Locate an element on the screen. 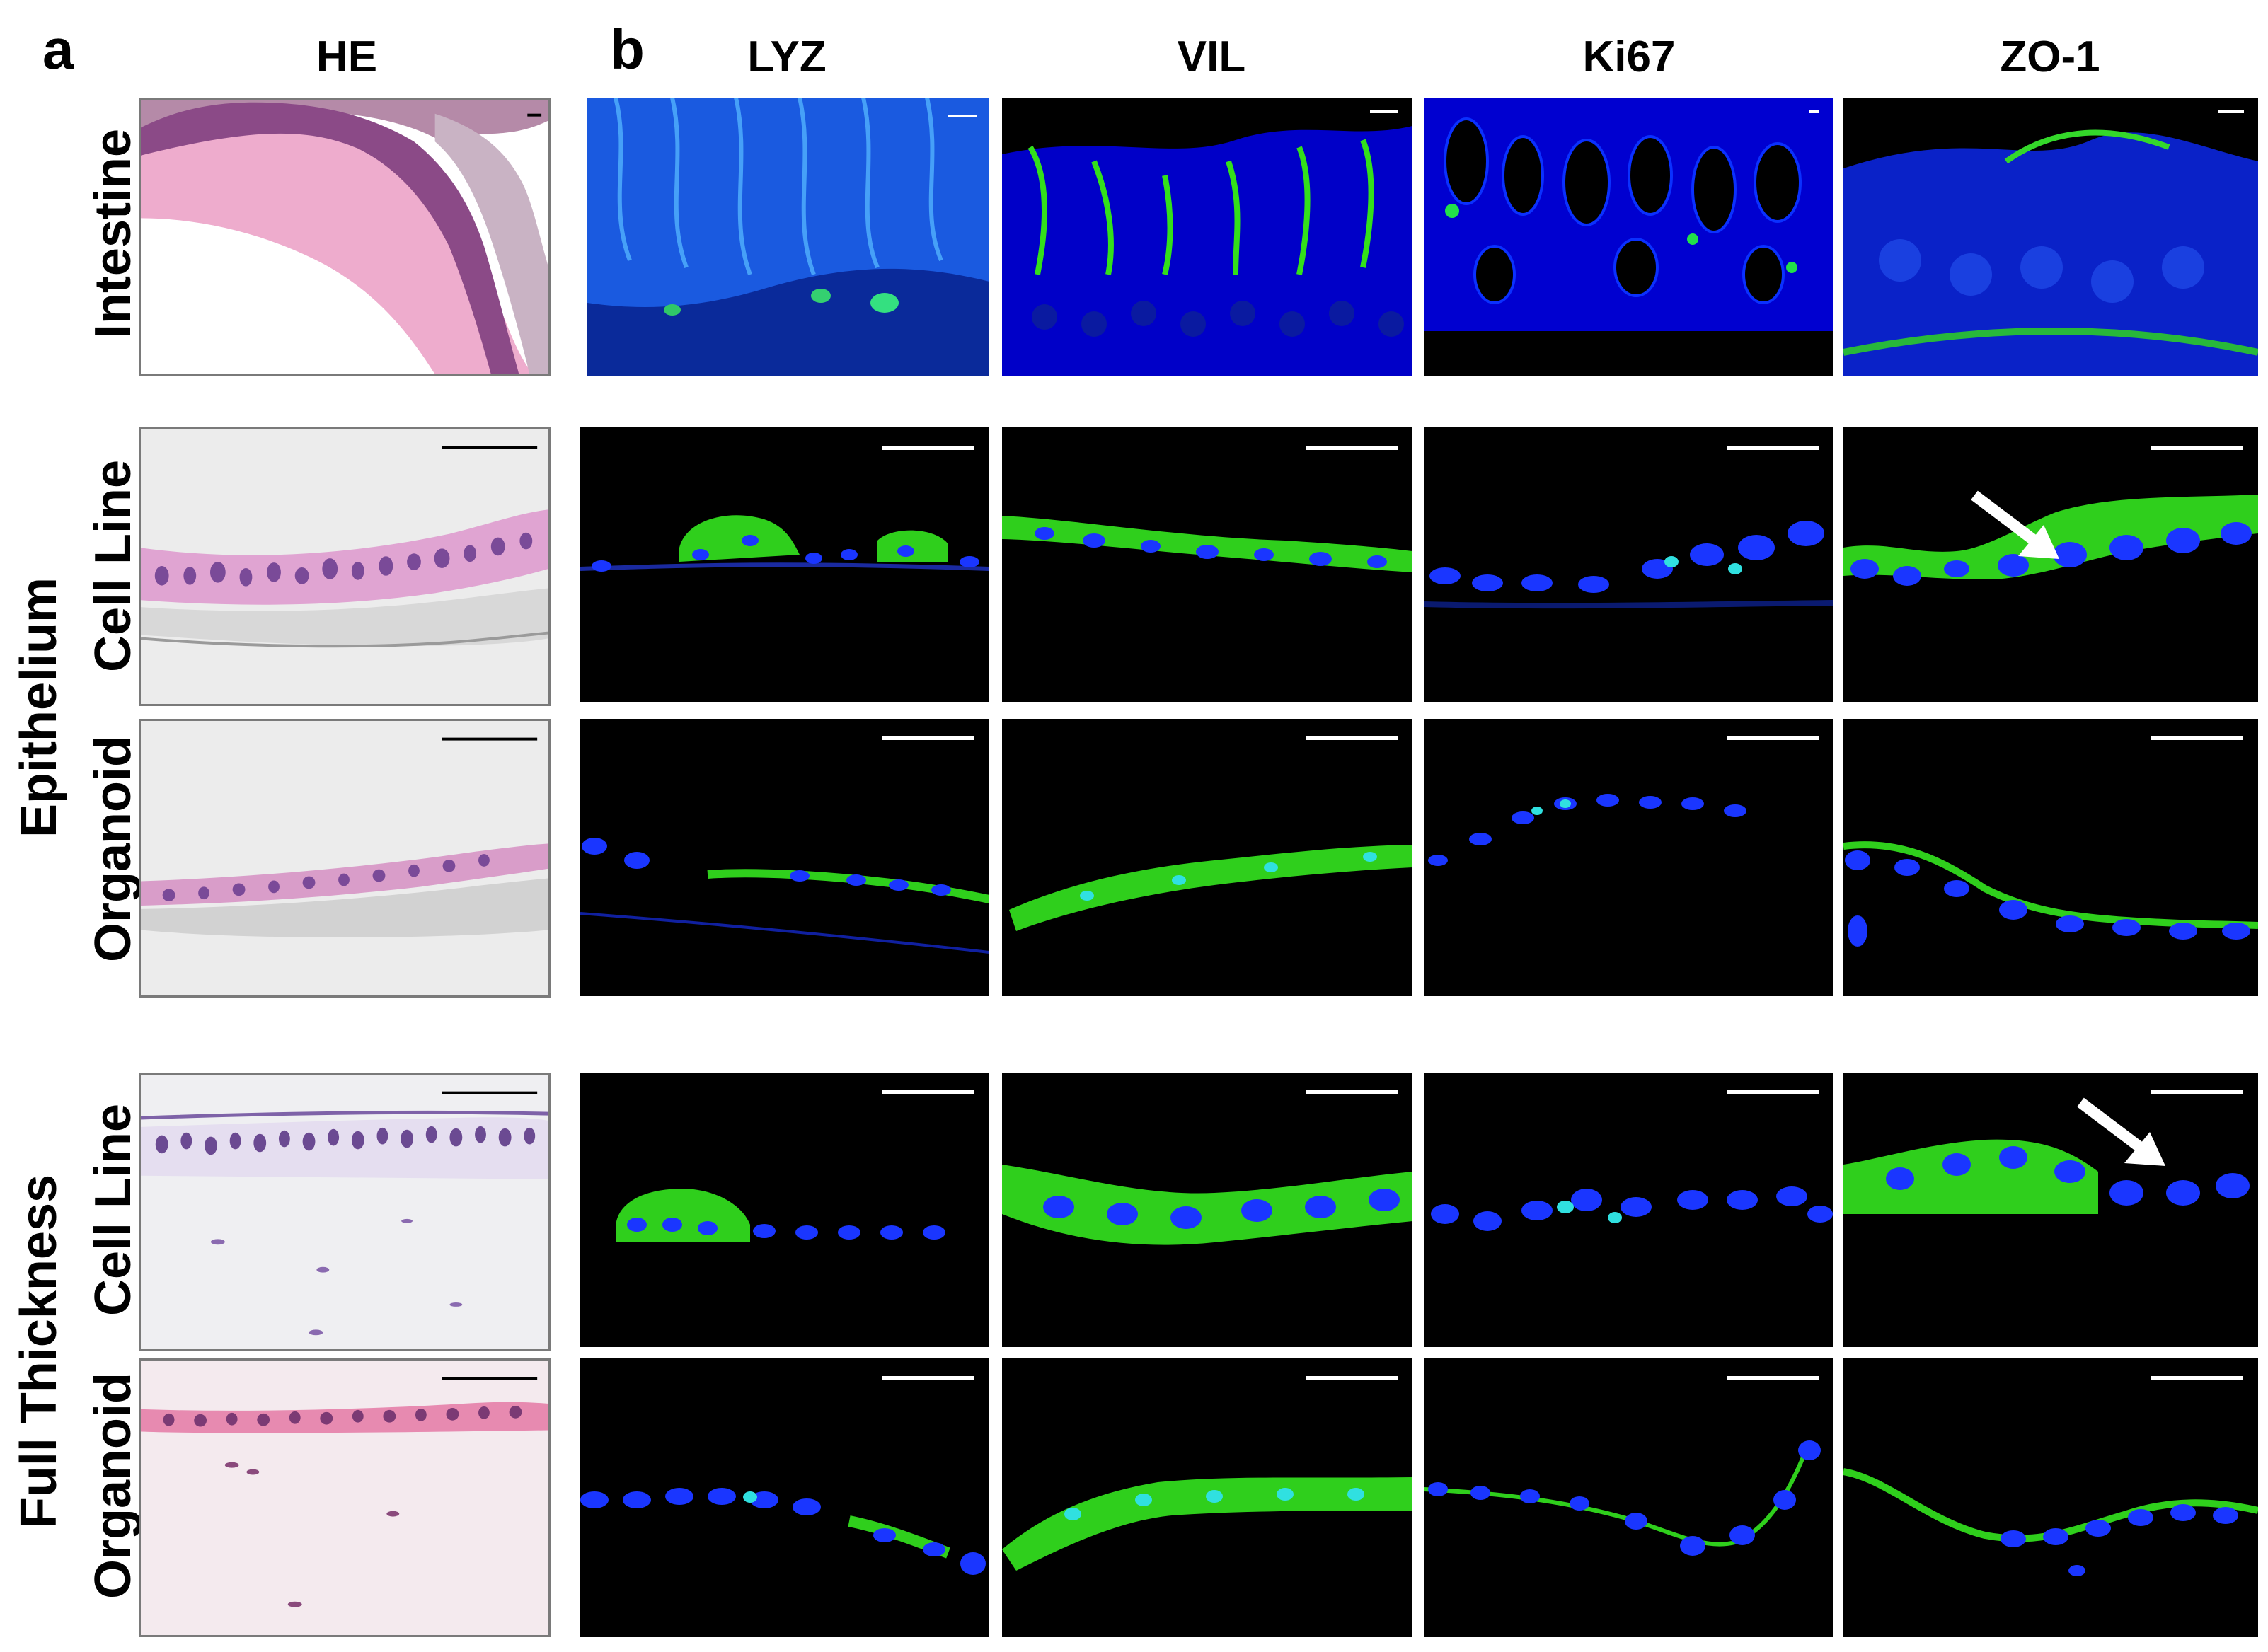 This screenshot has height=1652, width=2268. row-header-full-thickness-cell-line: Cell Line is located at coordinates (114, 1210).